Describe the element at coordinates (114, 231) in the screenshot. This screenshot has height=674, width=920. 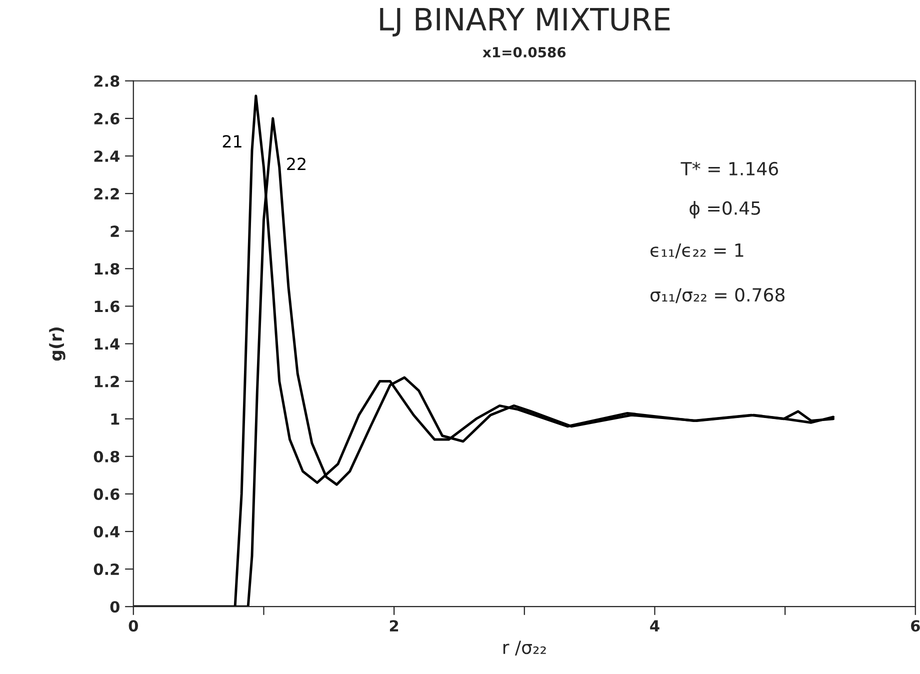
I see `y-tick-label: 2` at that location.